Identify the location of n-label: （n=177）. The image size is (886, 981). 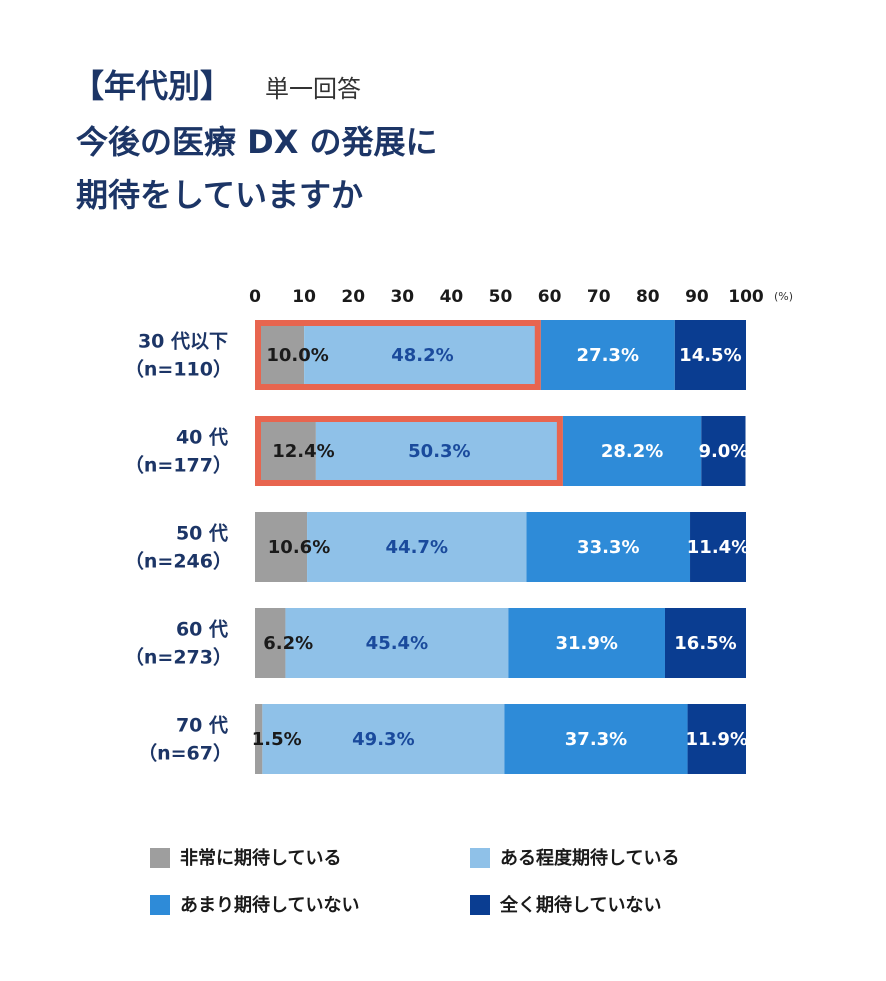
(178, 465).